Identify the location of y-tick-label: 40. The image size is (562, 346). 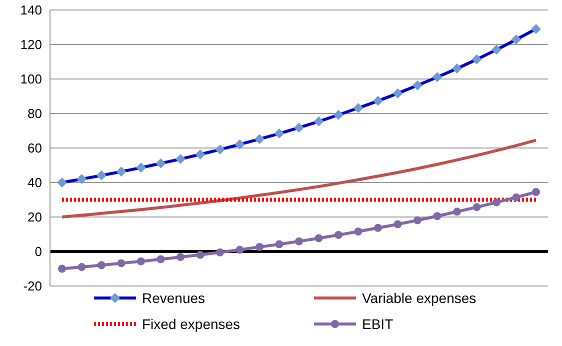
(35, 182).